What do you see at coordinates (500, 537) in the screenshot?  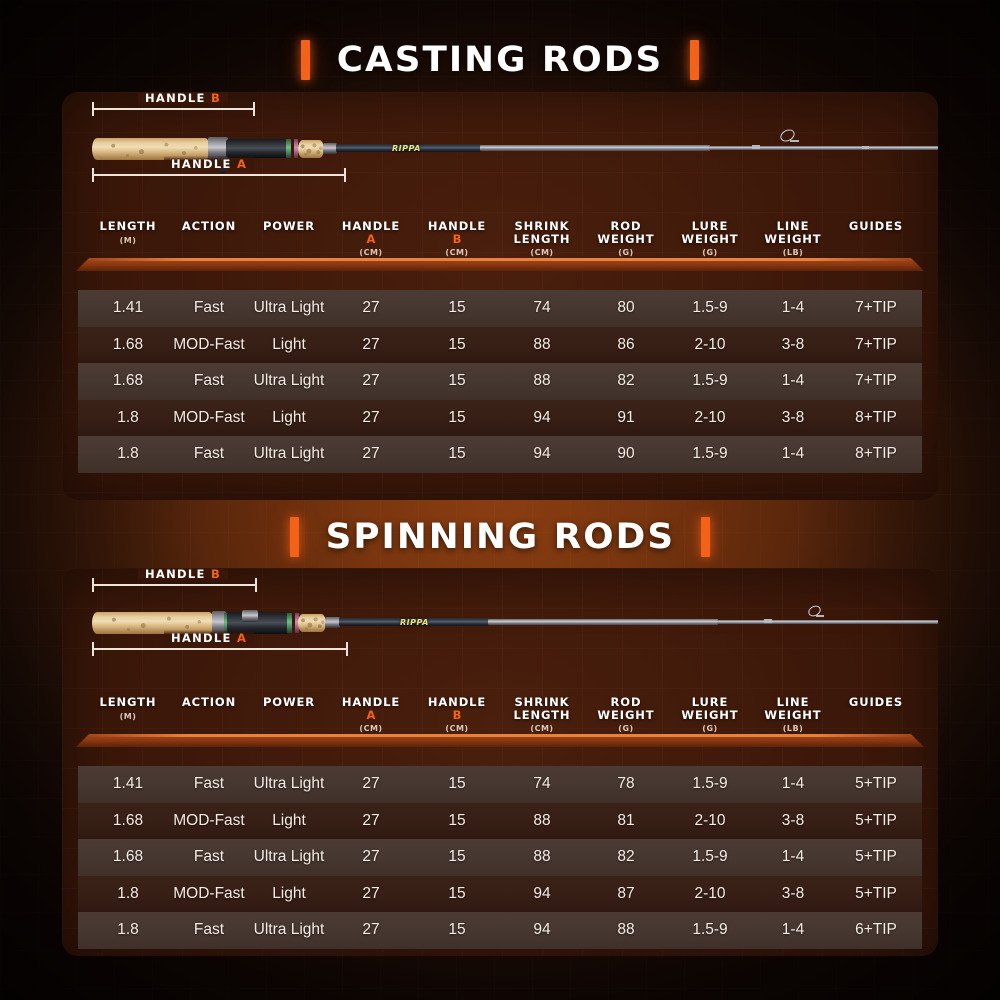 I see `section-title-2: SPINNING RODS` at bounding box center [500, 537].